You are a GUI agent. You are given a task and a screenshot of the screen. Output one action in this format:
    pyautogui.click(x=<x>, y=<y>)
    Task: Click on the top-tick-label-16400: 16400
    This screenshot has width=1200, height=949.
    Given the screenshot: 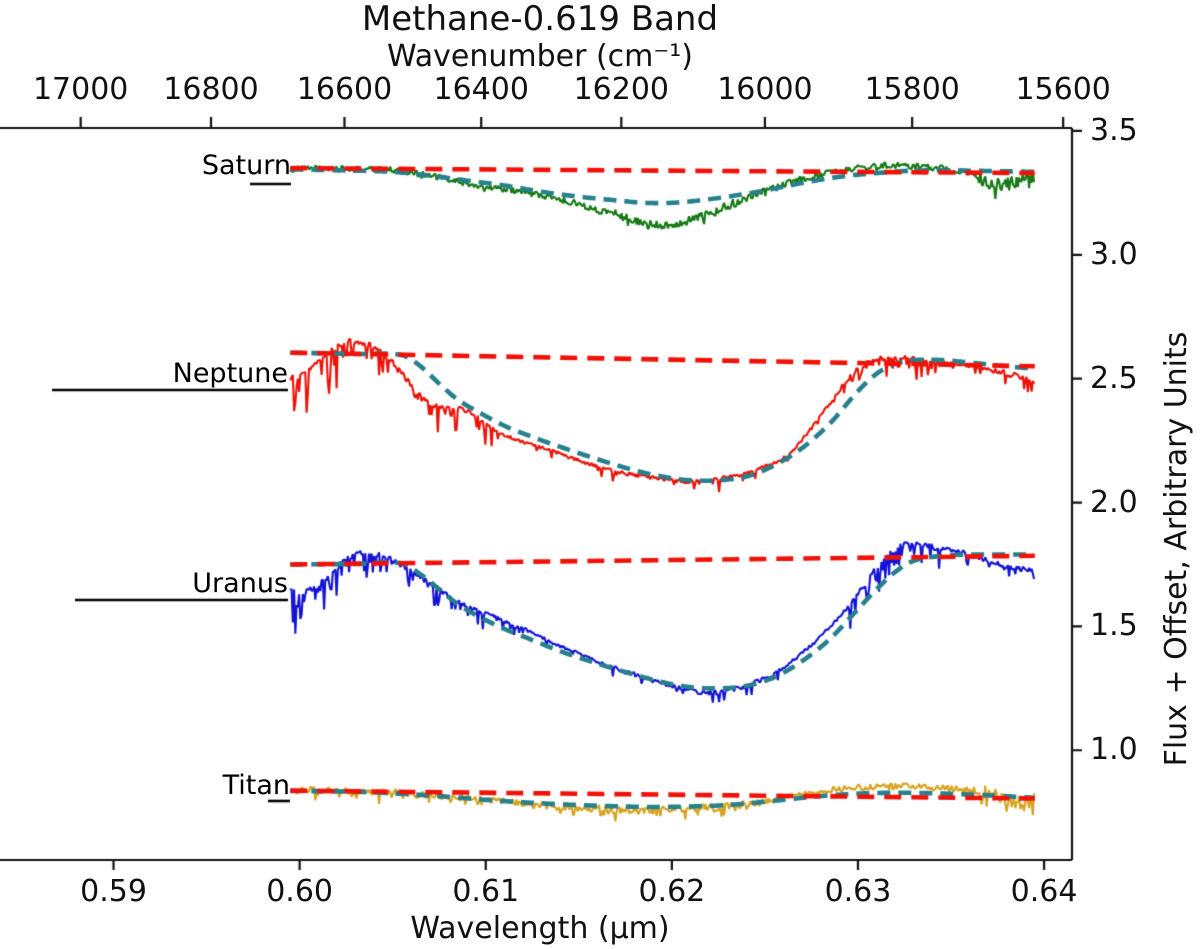 What is the action you would take?
    pyautogui.click(x=481, y=89)
    